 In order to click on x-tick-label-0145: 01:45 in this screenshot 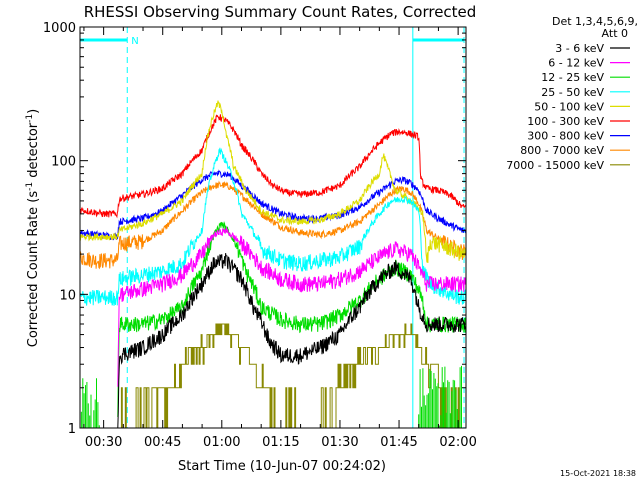, I will do `click(398, 442)`.